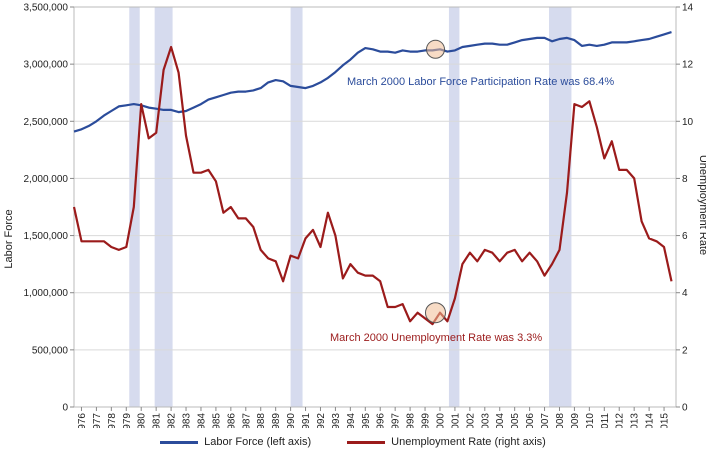 Image resolution: width=706 pixels, height=458 pixels. Describe the element at coordinates (381, 420) in the screenshot. I see `x-tick-label: 1996` at that location.